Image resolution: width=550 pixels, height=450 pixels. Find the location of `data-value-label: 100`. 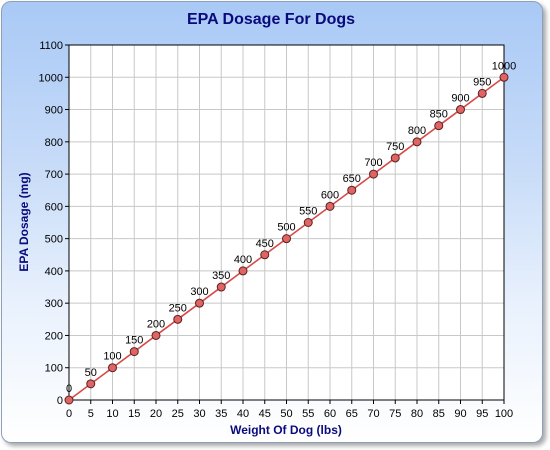

data-value-label: 100 is located at coordinates (112, 357).